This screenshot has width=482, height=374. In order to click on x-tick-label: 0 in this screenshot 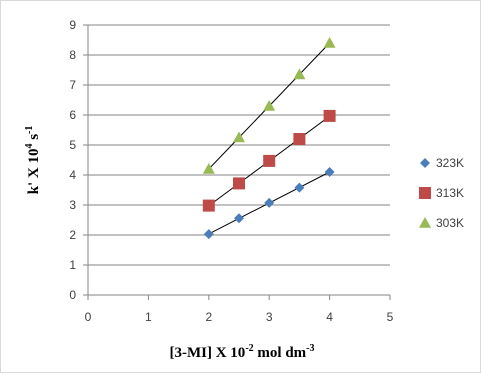, I will do `click(88, 317)`.